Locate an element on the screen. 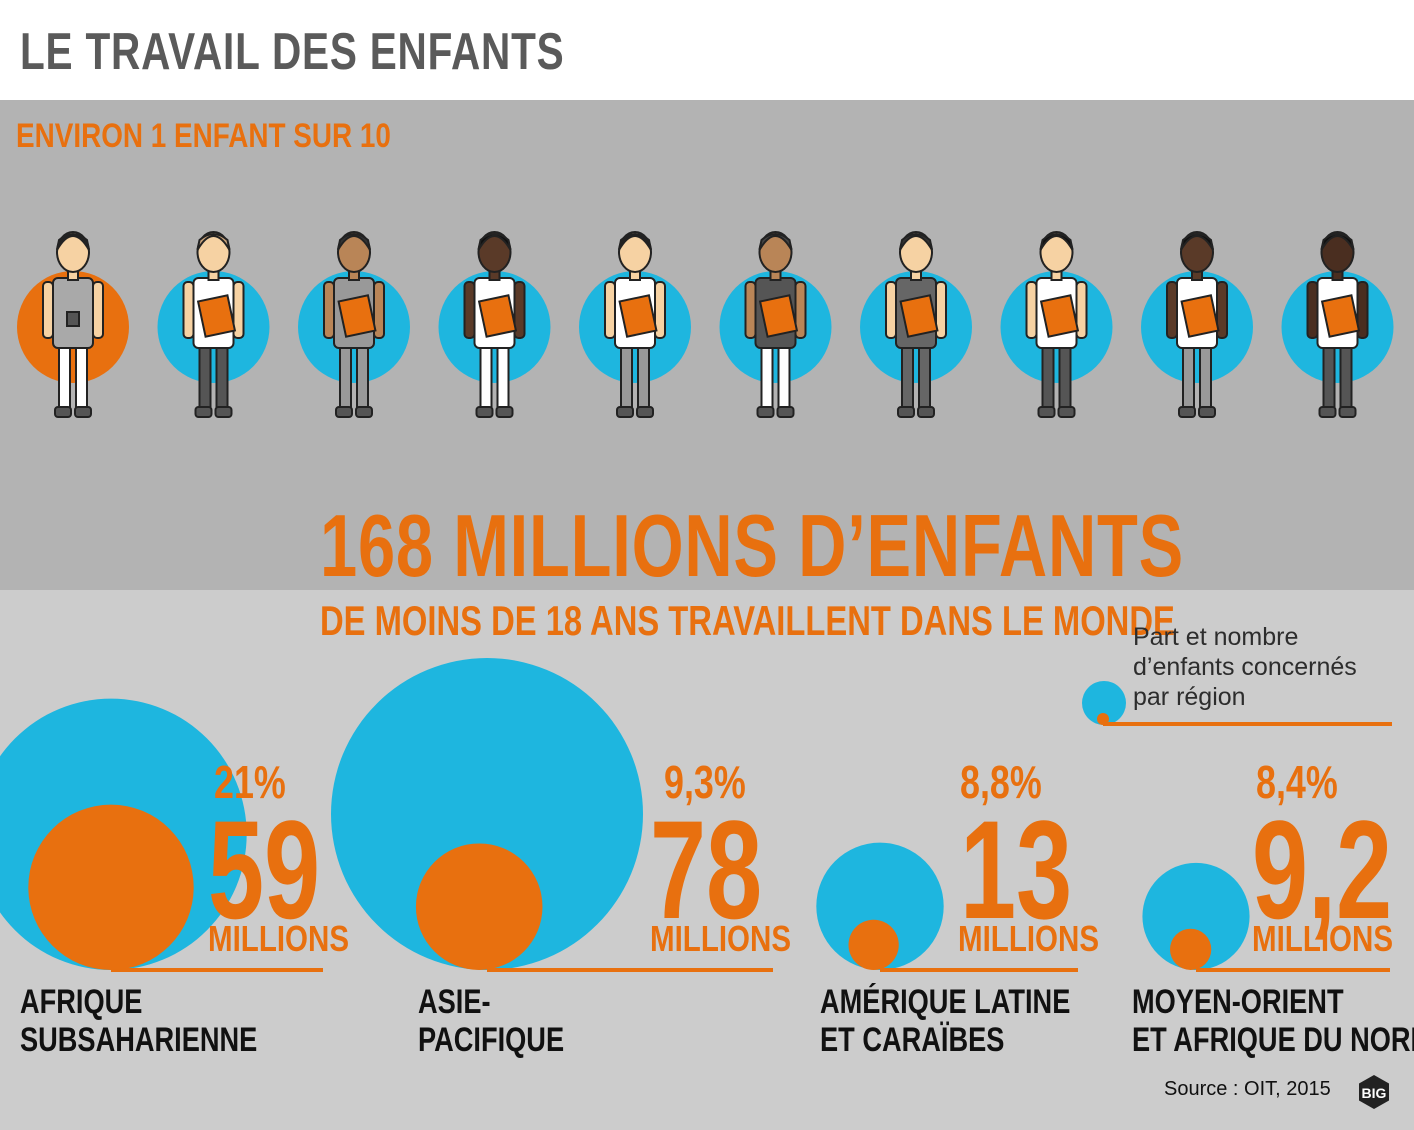 Image resolution: width=1414 pixels, height=1130 pixels. region-name: MOYEN-ORIENT ET AFRIQUE DU NORD is located at coordinates (1273, 1021).